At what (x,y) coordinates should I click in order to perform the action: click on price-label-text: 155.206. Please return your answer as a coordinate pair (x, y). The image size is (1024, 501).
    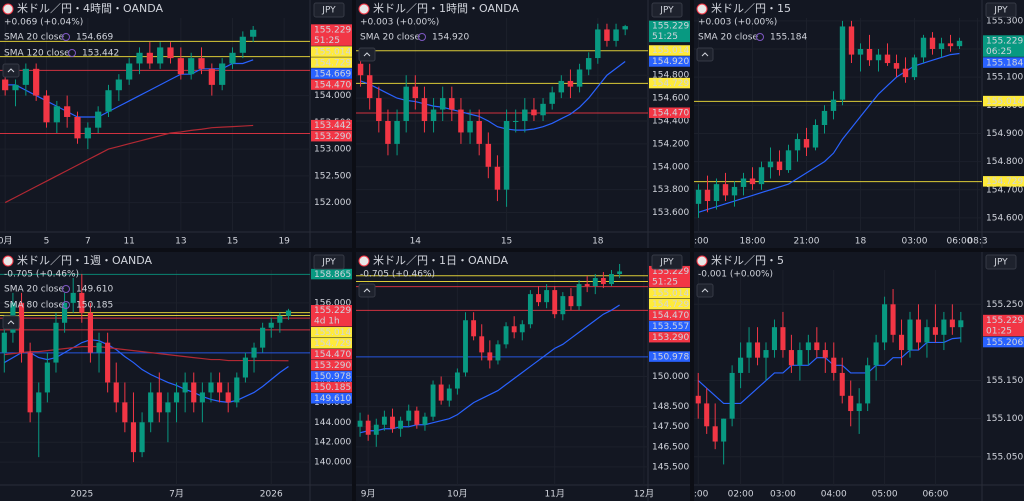
    Looking at the image, I should click on (1004, 343).